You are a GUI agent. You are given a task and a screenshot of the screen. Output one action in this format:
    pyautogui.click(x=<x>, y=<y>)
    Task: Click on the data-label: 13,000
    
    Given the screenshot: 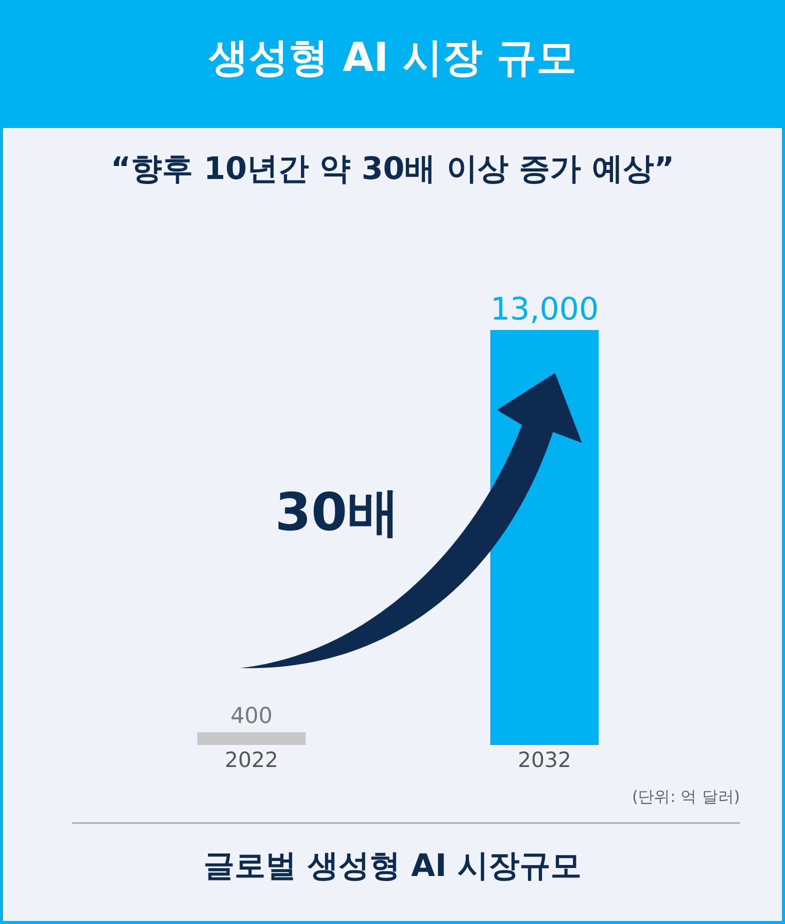 What is the action you would take?
    pyautogui.click(x=544, y=309)
    